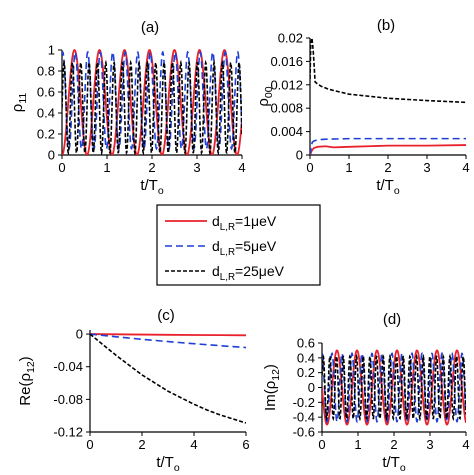 The height and width of the screenshot is (475, 474). Describe the element at coordinates (19, 103) in the screenshot. I see `y-axis-label: ρ11` at that location.